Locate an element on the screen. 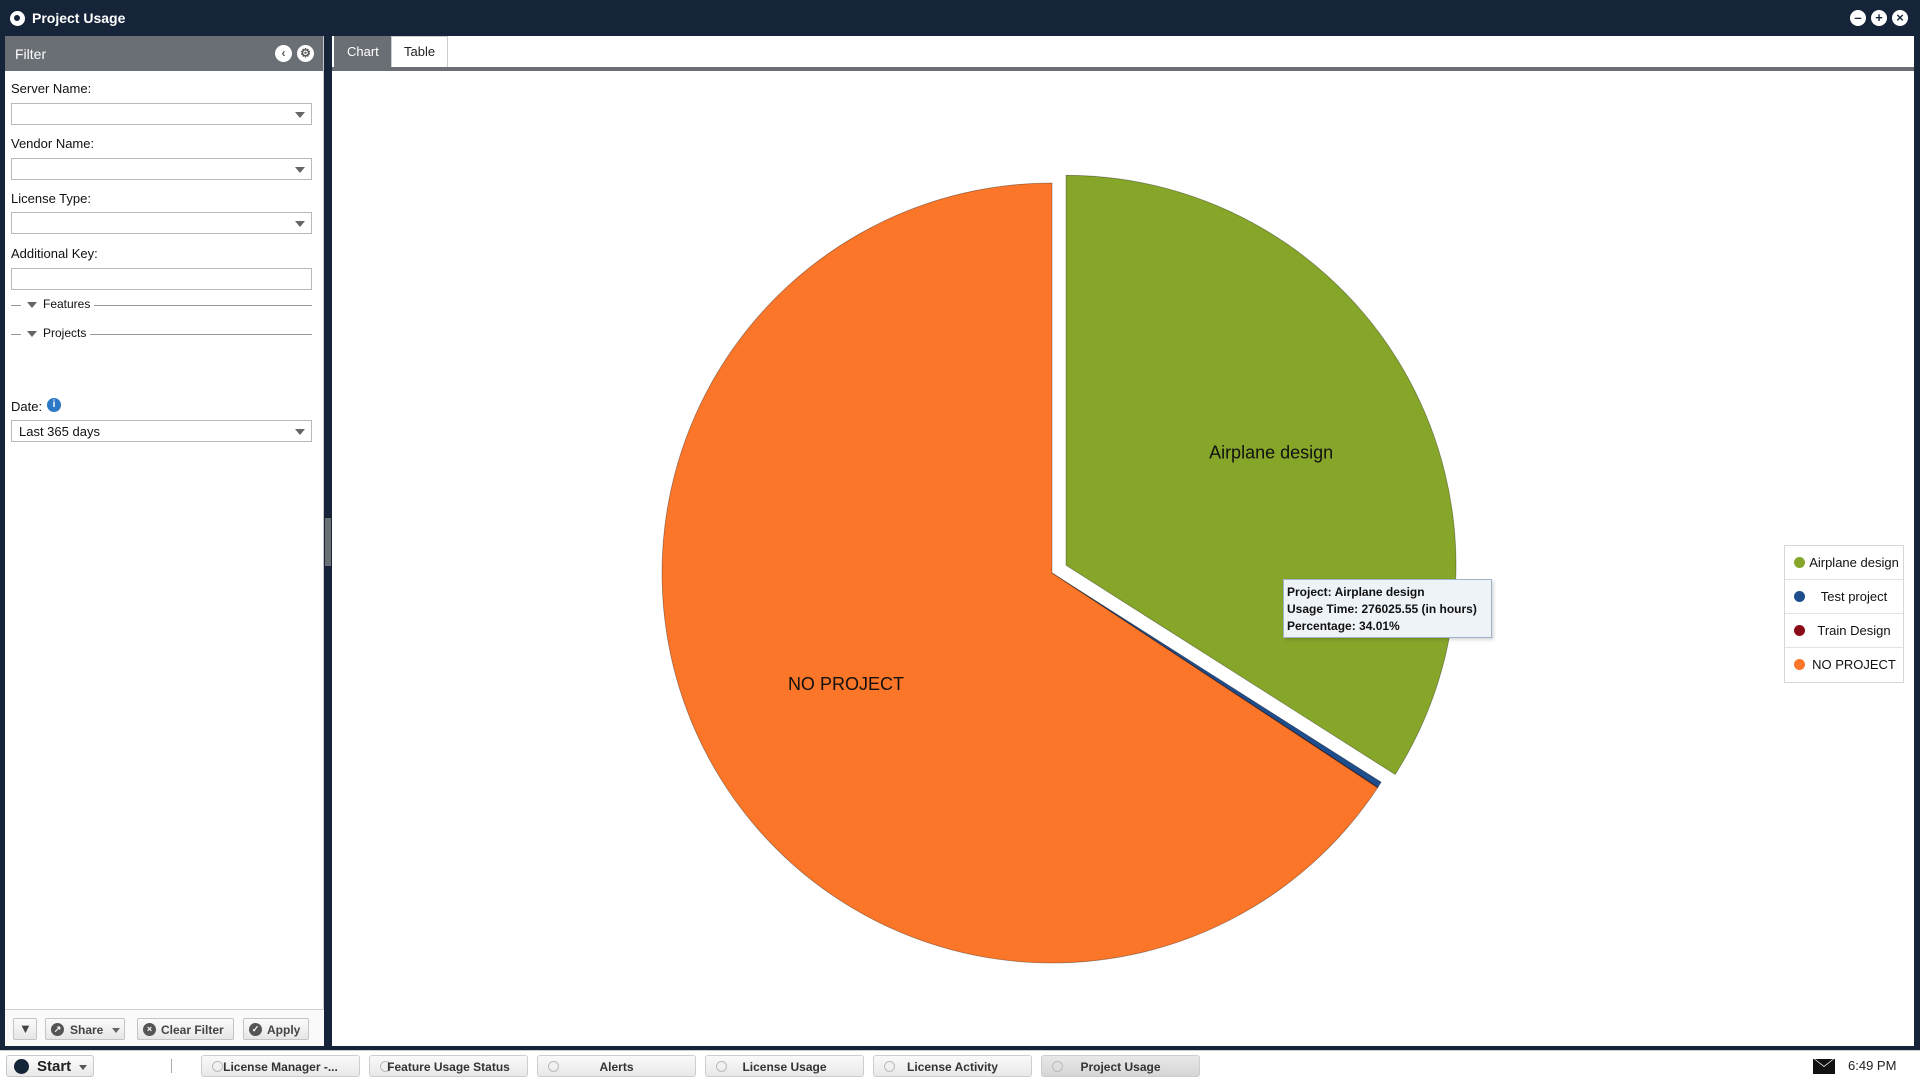 Image resolution: width=1920 pixels, height=1080 pixels. filter-header: Filter ‹ ⚙ is located at coordinates (164, 53).